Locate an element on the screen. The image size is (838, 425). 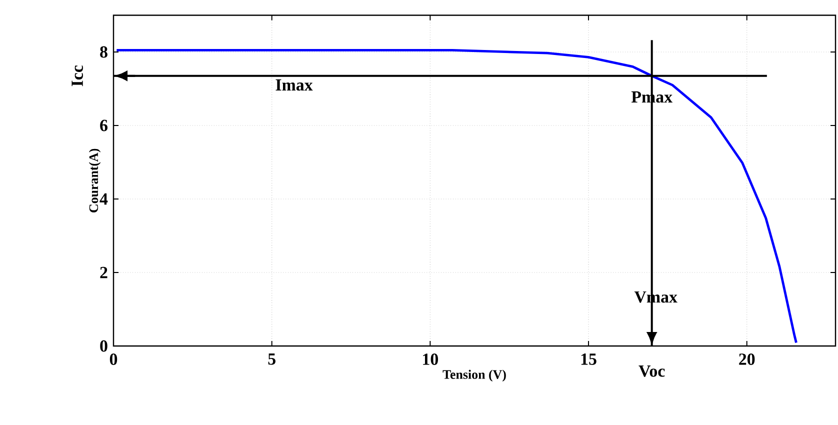
x-tick-label: 0 is located at coordinates (114, 359).